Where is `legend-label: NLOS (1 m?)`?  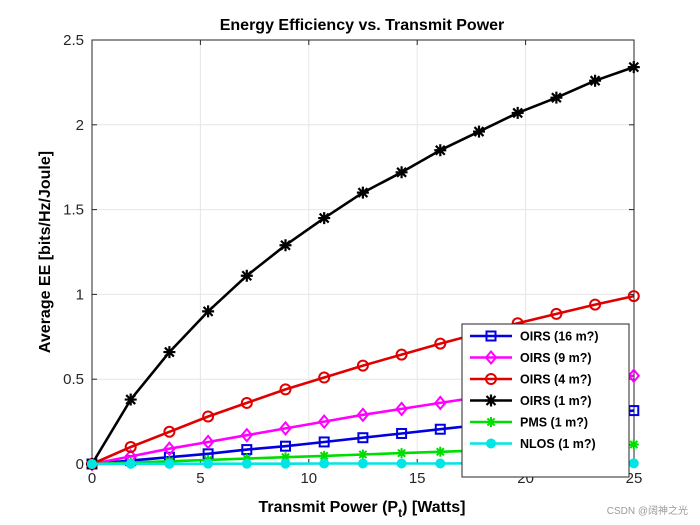
legend-label: NLOS (1 m?) is located at coordinates (558, 444).